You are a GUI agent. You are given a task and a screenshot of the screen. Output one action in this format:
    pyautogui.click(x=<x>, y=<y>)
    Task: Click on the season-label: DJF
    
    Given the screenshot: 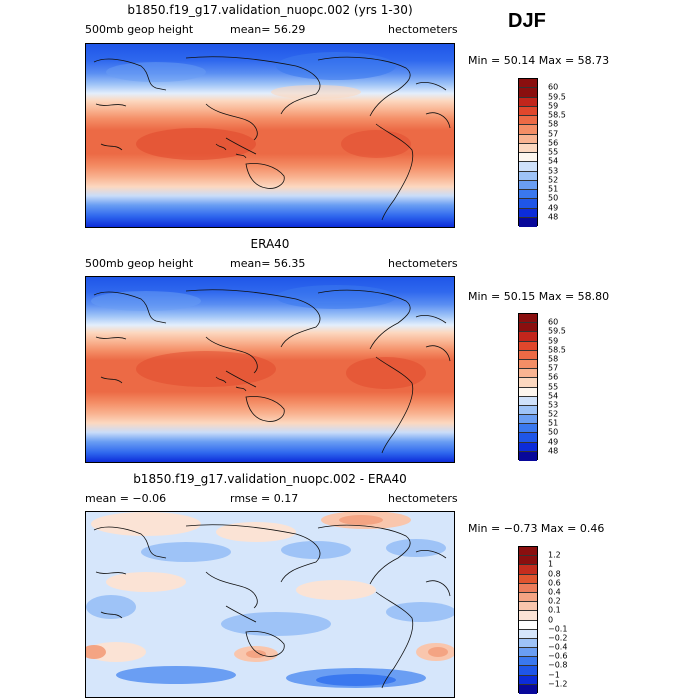 What is the action you would take?
    pyautogui.click(x=527, y=21)
    